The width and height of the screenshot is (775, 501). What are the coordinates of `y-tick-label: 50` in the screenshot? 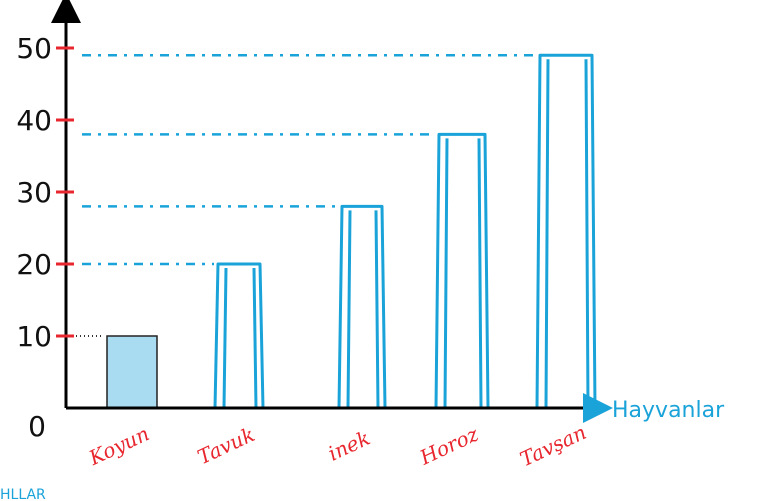 It's located at (34, 48).